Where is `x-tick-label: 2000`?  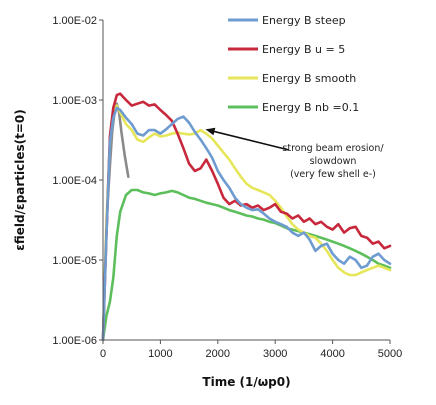
x-tick-label: 2000 is located at coordinates (218, 354).